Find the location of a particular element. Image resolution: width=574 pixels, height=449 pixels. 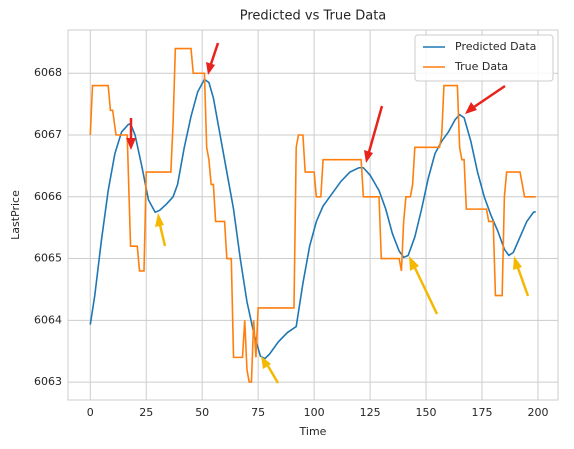

legend-label: Predicted Data is located at coordinates (495, 46).